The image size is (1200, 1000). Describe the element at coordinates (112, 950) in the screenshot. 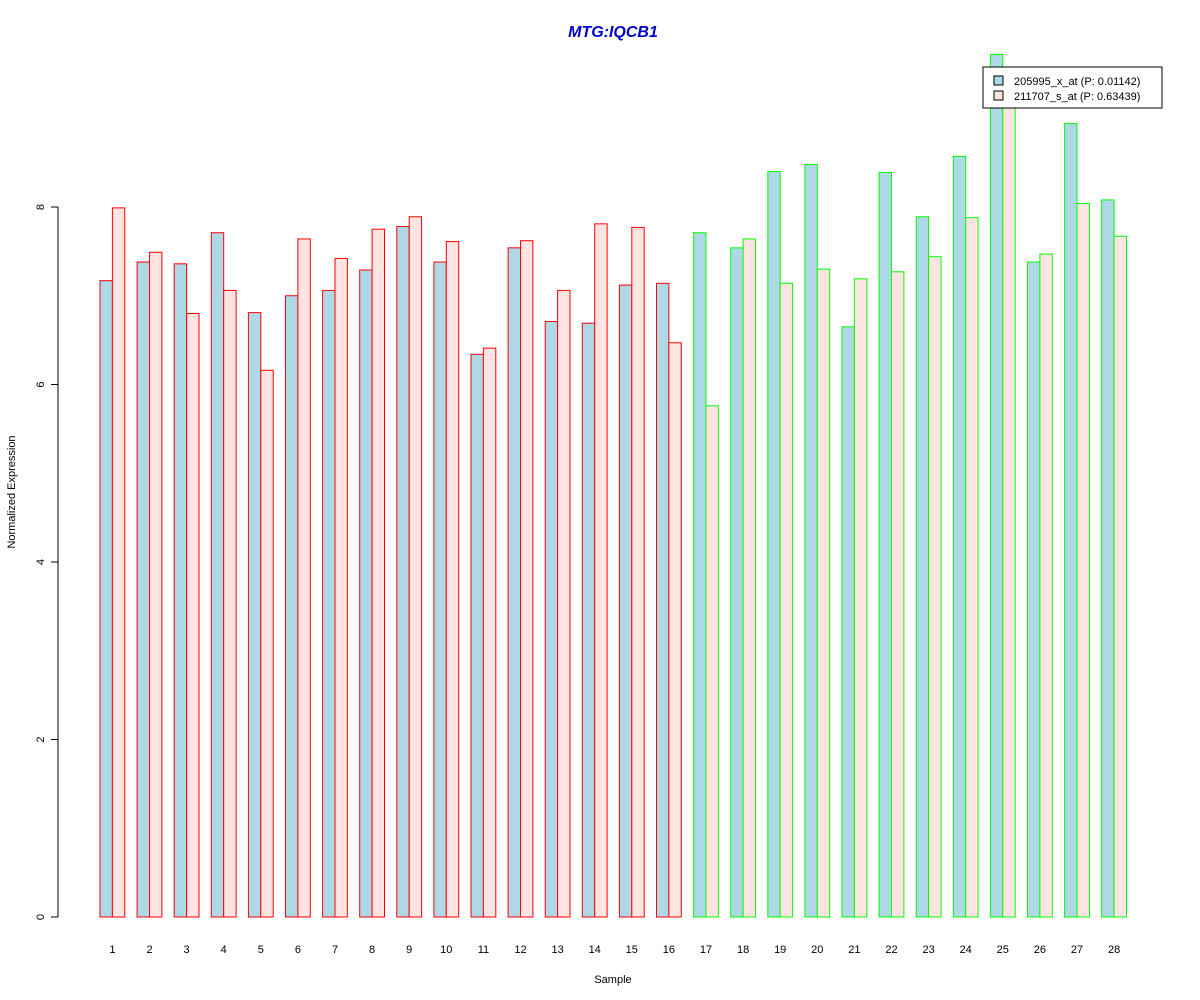

I see `x-tick-label: 1` at that location.